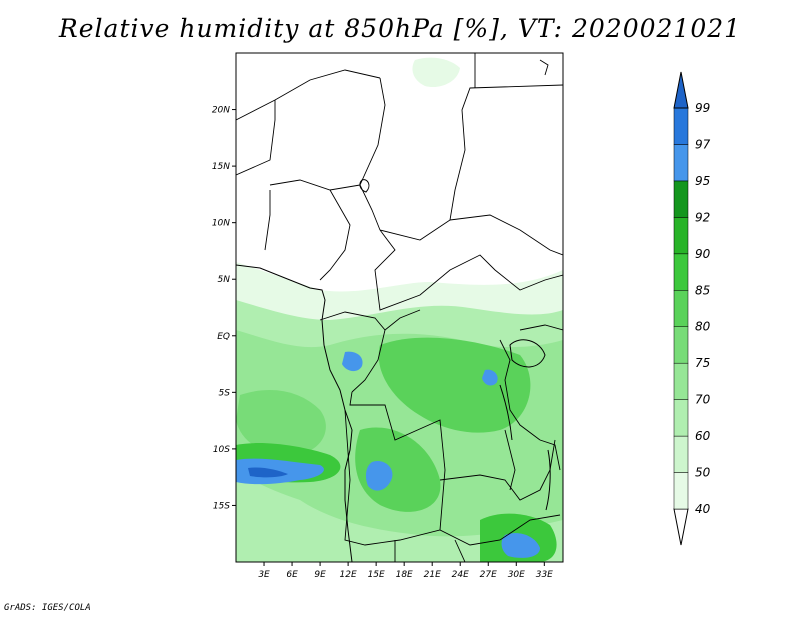  What do you see at coordinates (223, 337) in the screenshot?
I see `y-tick-label: EQ` at bounding box center [223, 337].